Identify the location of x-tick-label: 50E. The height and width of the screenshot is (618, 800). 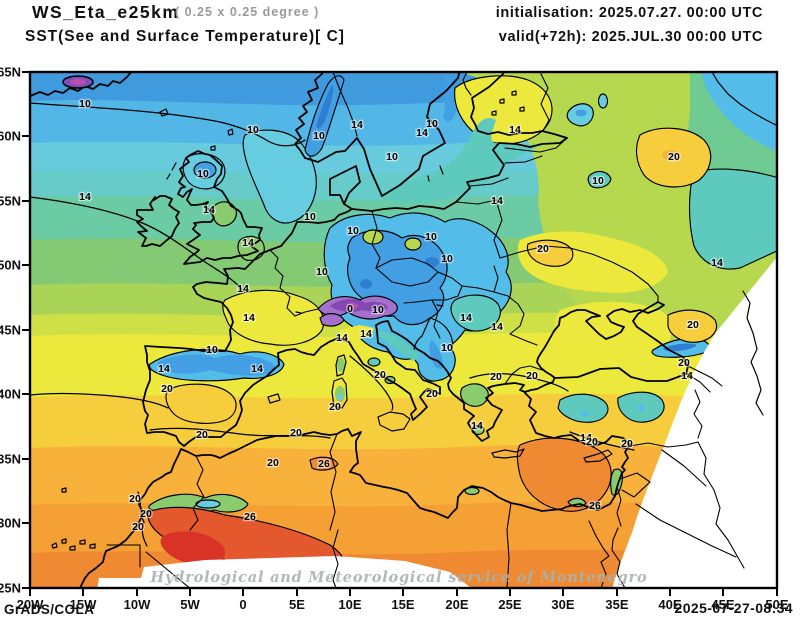
(776, 604).